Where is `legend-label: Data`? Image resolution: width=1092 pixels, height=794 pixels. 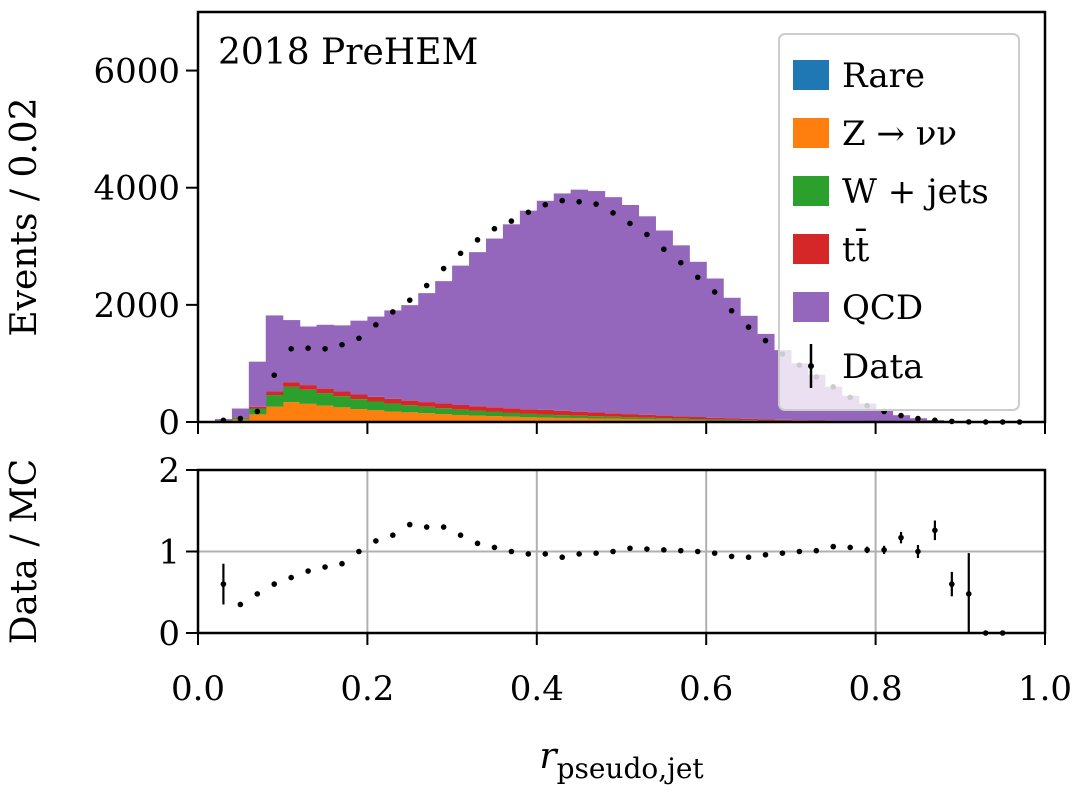 legend-label: Data is located at coordinates (882, 367).